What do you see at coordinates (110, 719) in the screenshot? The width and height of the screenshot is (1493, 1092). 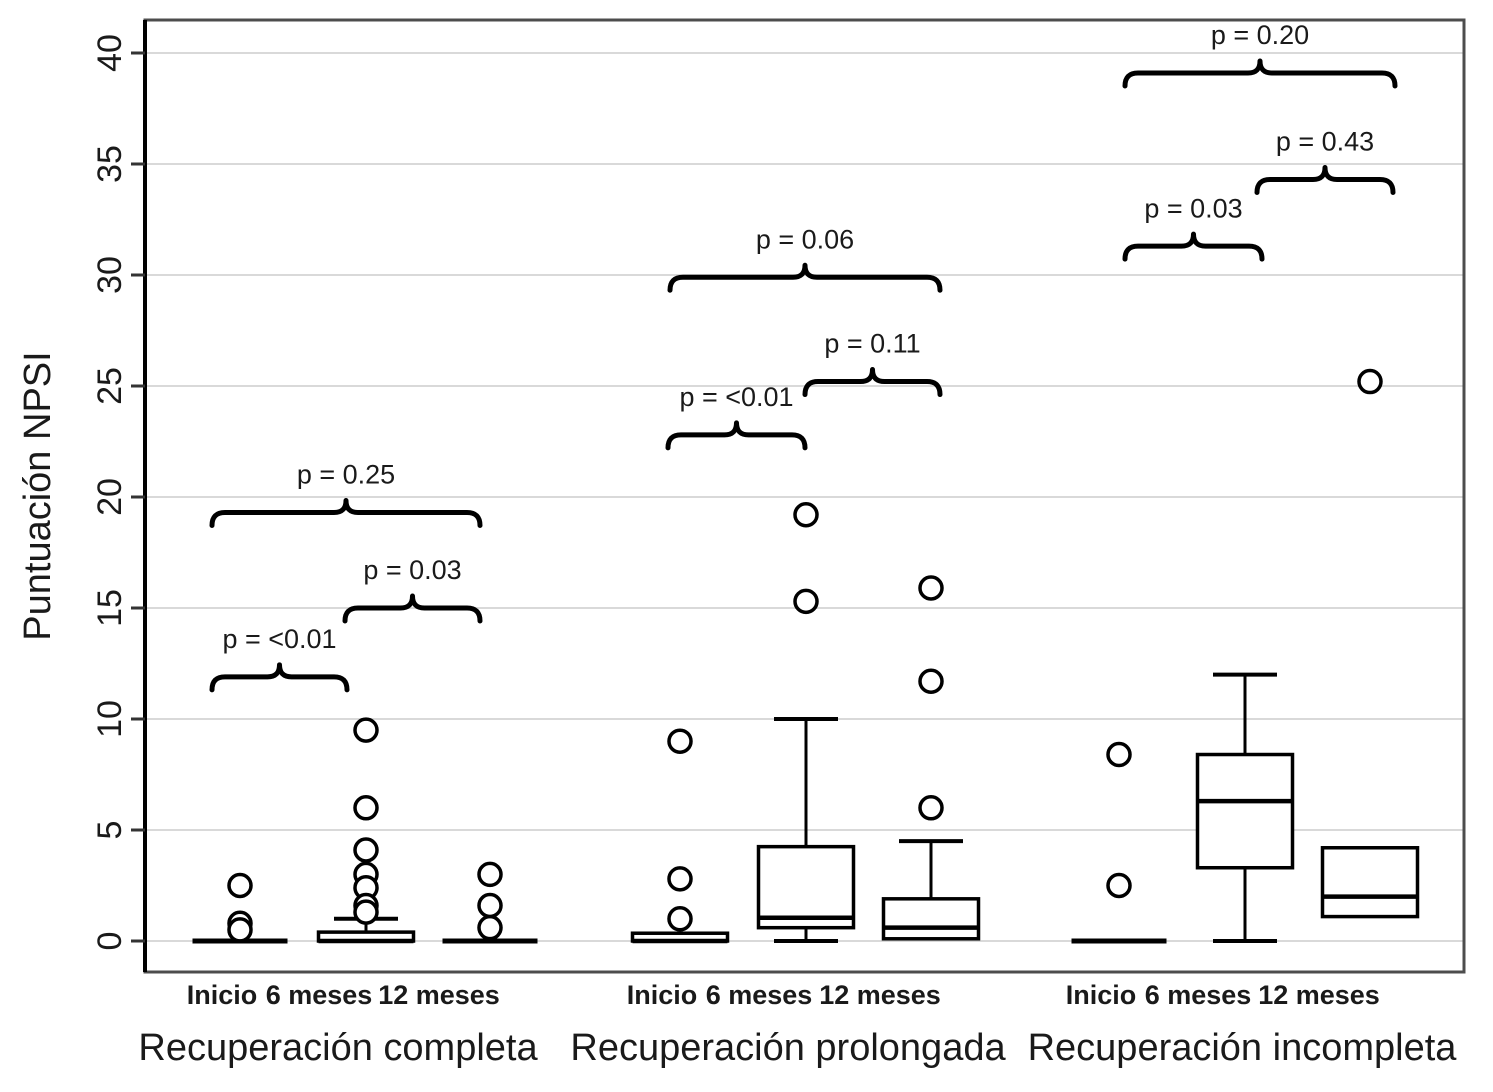 I see `y-tick-label: 10` at bounding box center [110, 719].